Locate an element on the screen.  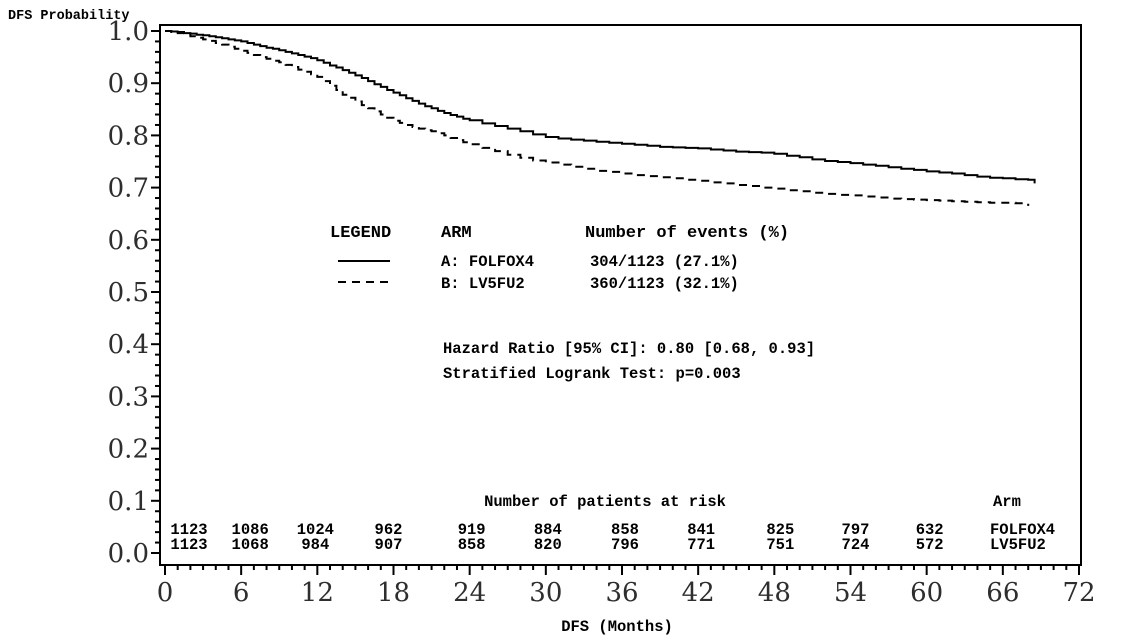
y-tick-label: 1.0 is located at coordinates (128, 32).